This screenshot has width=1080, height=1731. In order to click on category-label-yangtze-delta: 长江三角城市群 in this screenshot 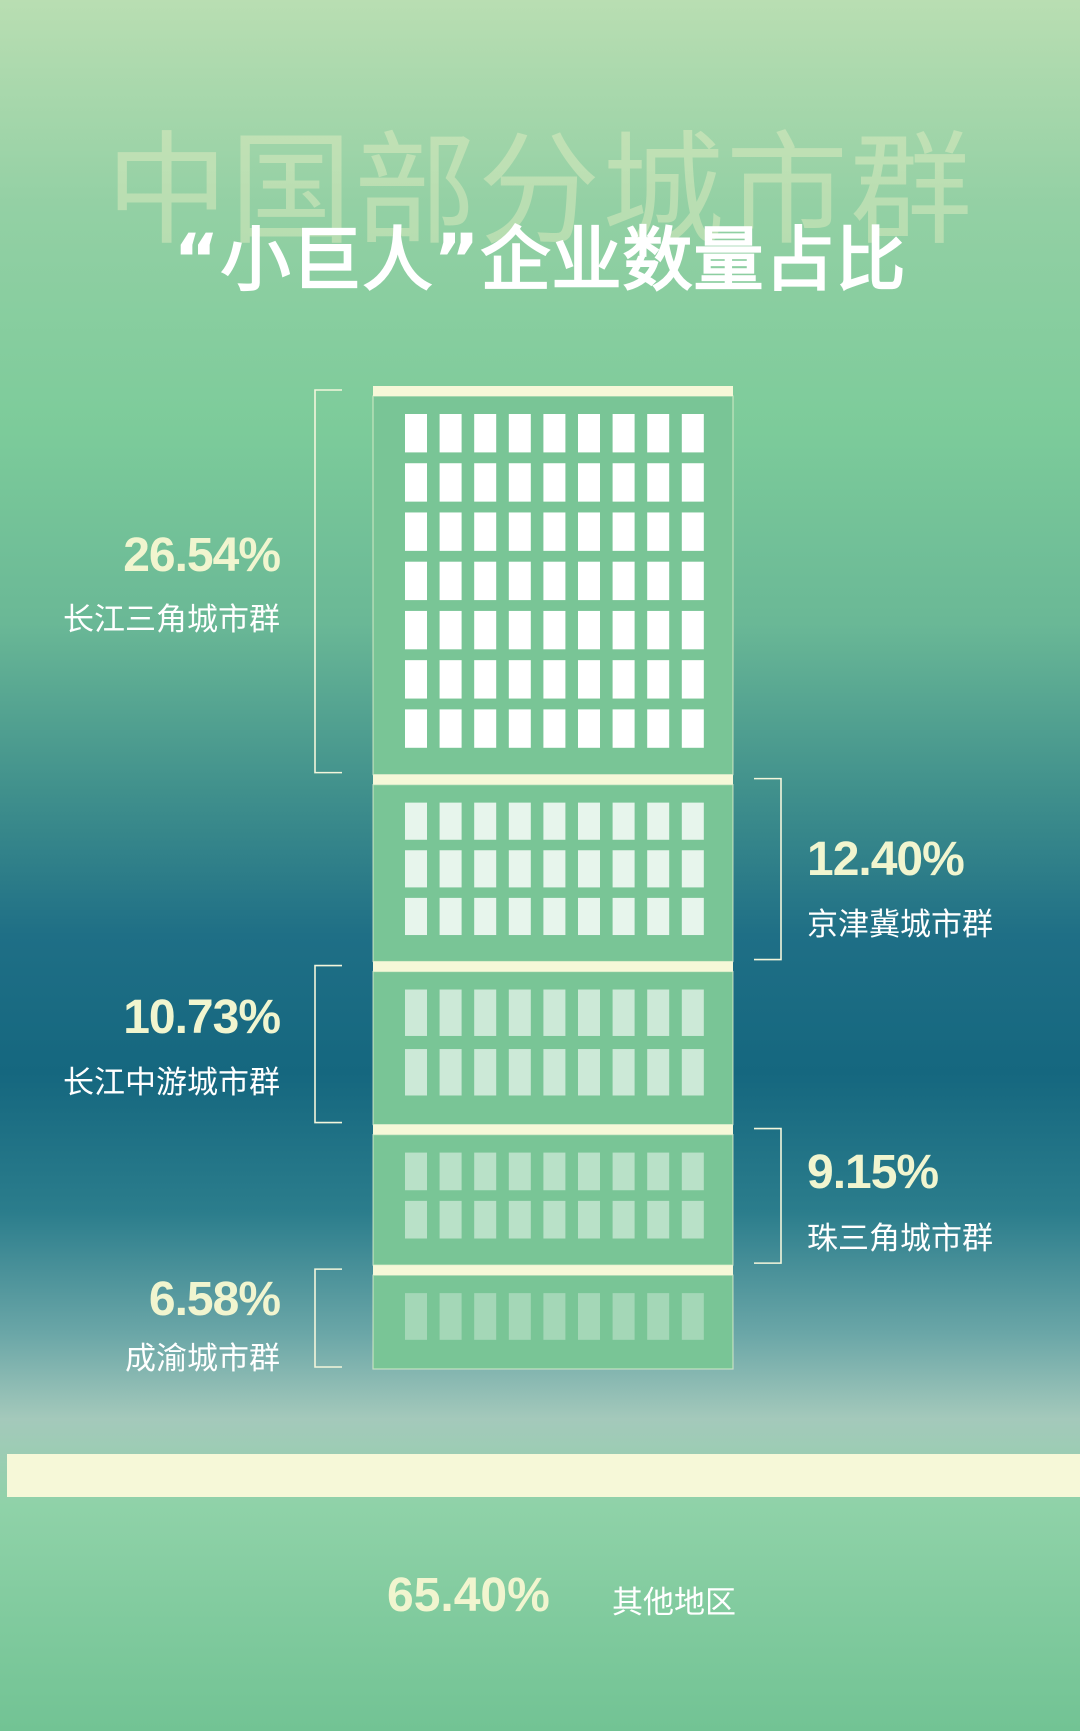, I will do `click(171, 620)`.